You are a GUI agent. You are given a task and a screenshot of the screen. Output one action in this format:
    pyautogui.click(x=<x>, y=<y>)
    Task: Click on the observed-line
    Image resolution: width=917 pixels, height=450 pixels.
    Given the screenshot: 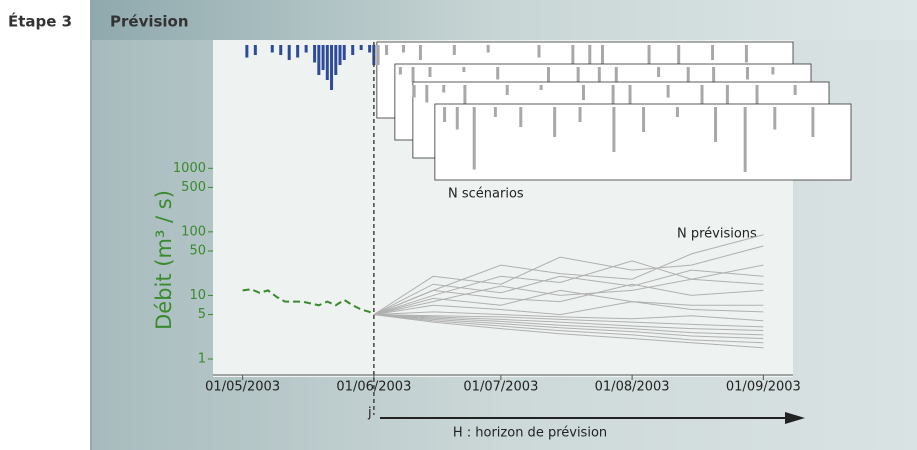 What is the action you would take?
    pyautogui.click(x=308, y=302)
    